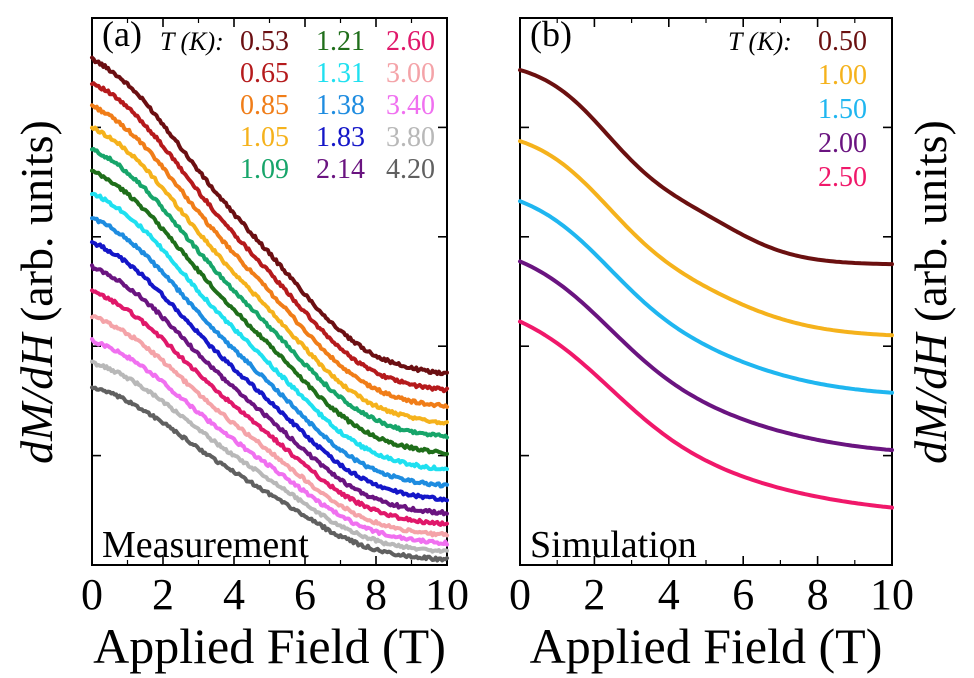 This screenshot has height=678, width=974. I want to click on legend-entry: 0.65, so click(264, 73).